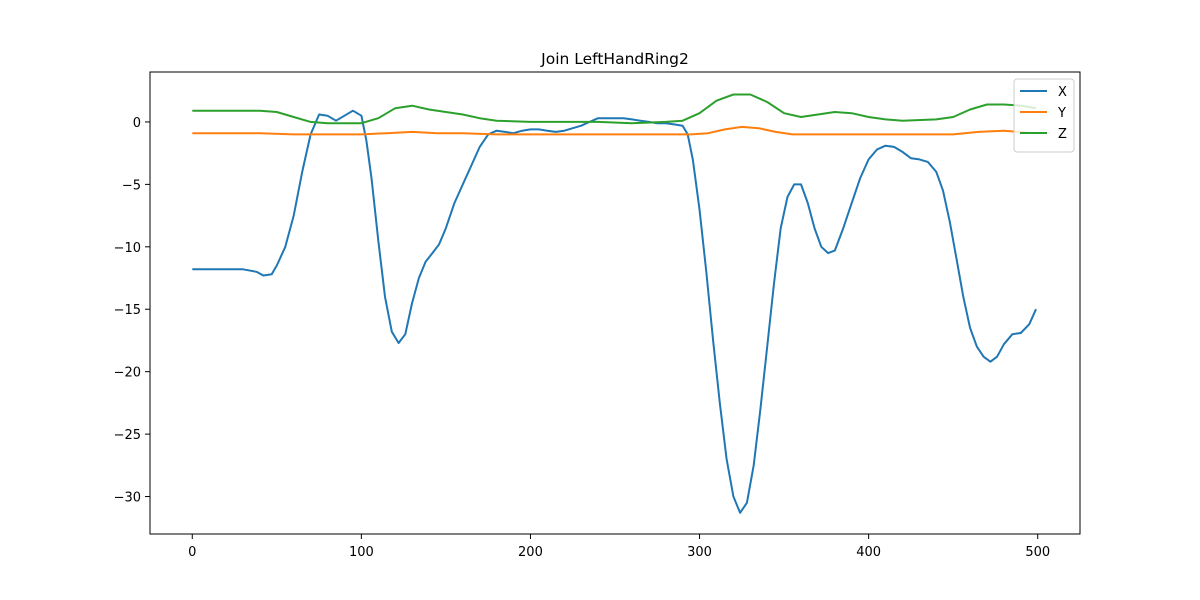 The height and width of the screenshot is (600, 1200). What do you see at coordinates (131, 185) in the screenshot?
I see `y-tick-label: −5` at bounding box center [131, 185].